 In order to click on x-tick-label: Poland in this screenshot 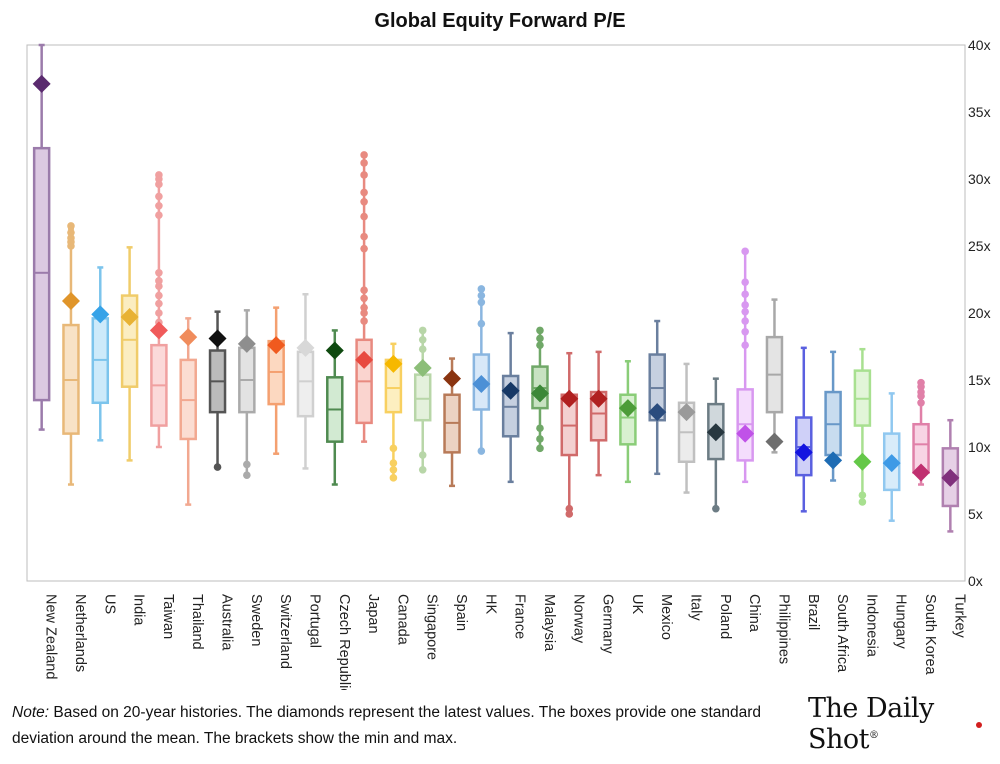, I will do `click(725, 616)`.